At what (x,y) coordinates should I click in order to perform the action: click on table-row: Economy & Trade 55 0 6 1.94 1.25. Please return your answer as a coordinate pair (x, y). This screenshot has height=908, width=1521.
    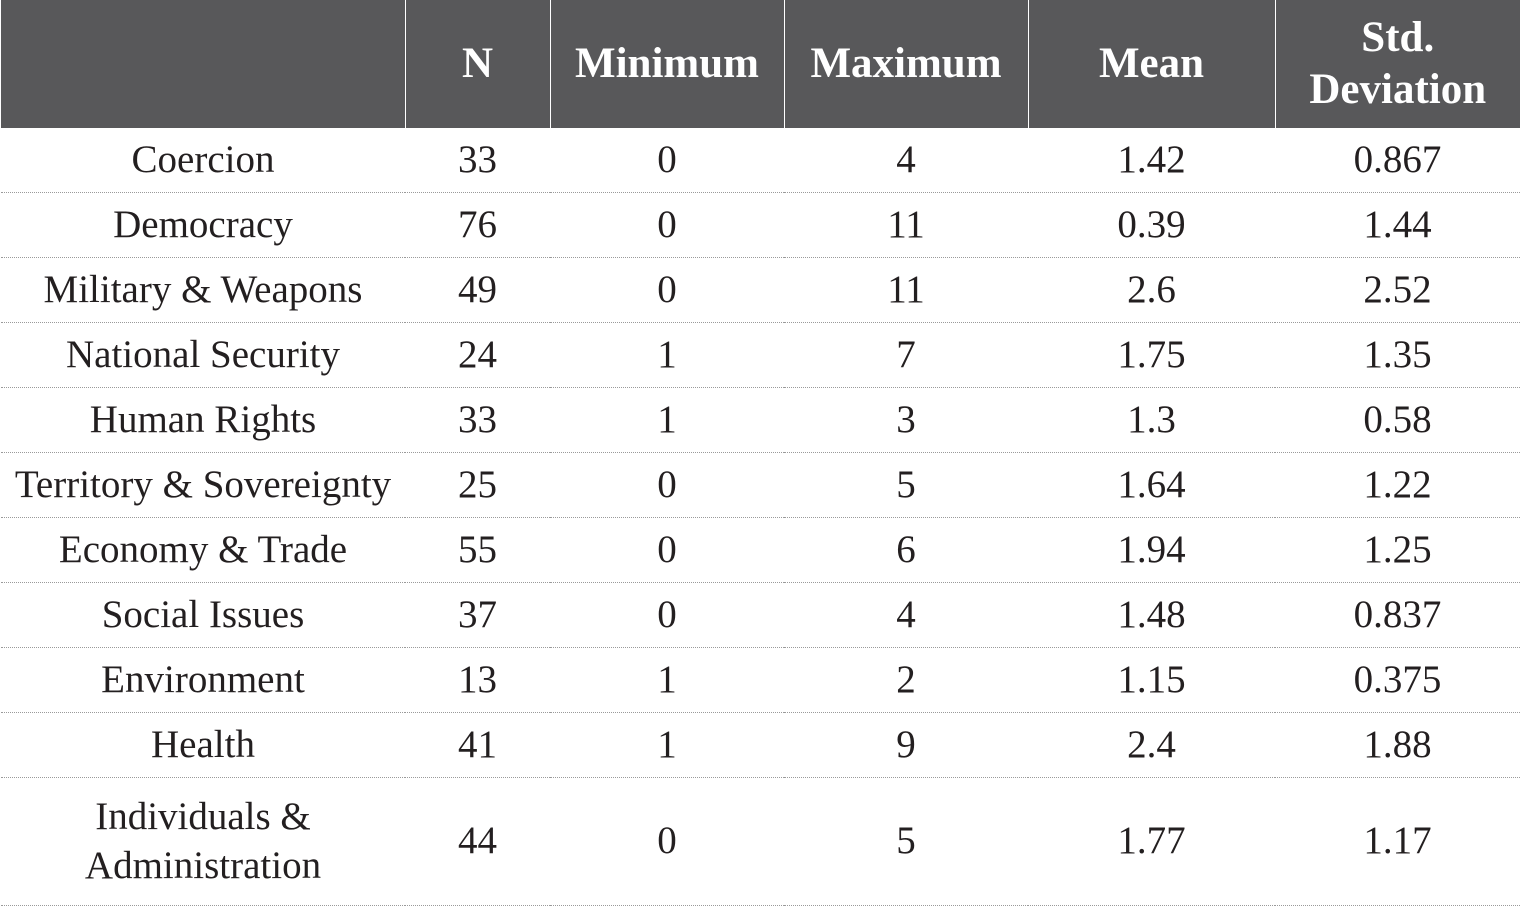
    Looking at the image, I should click on (760, 550).